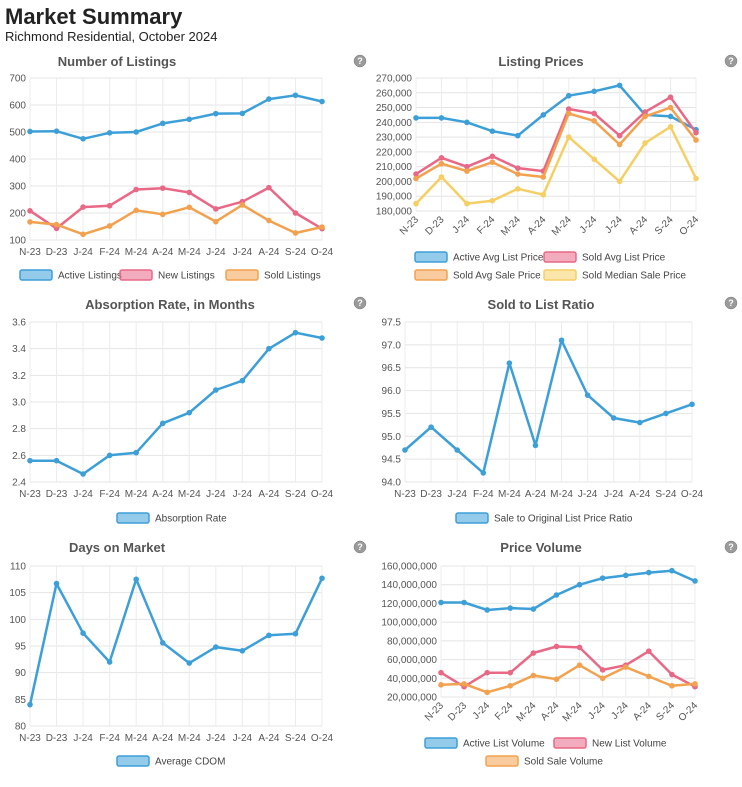 This screenshot has height=787, width=742. I want to click on series-line-average-cdom, so click(176, 641).